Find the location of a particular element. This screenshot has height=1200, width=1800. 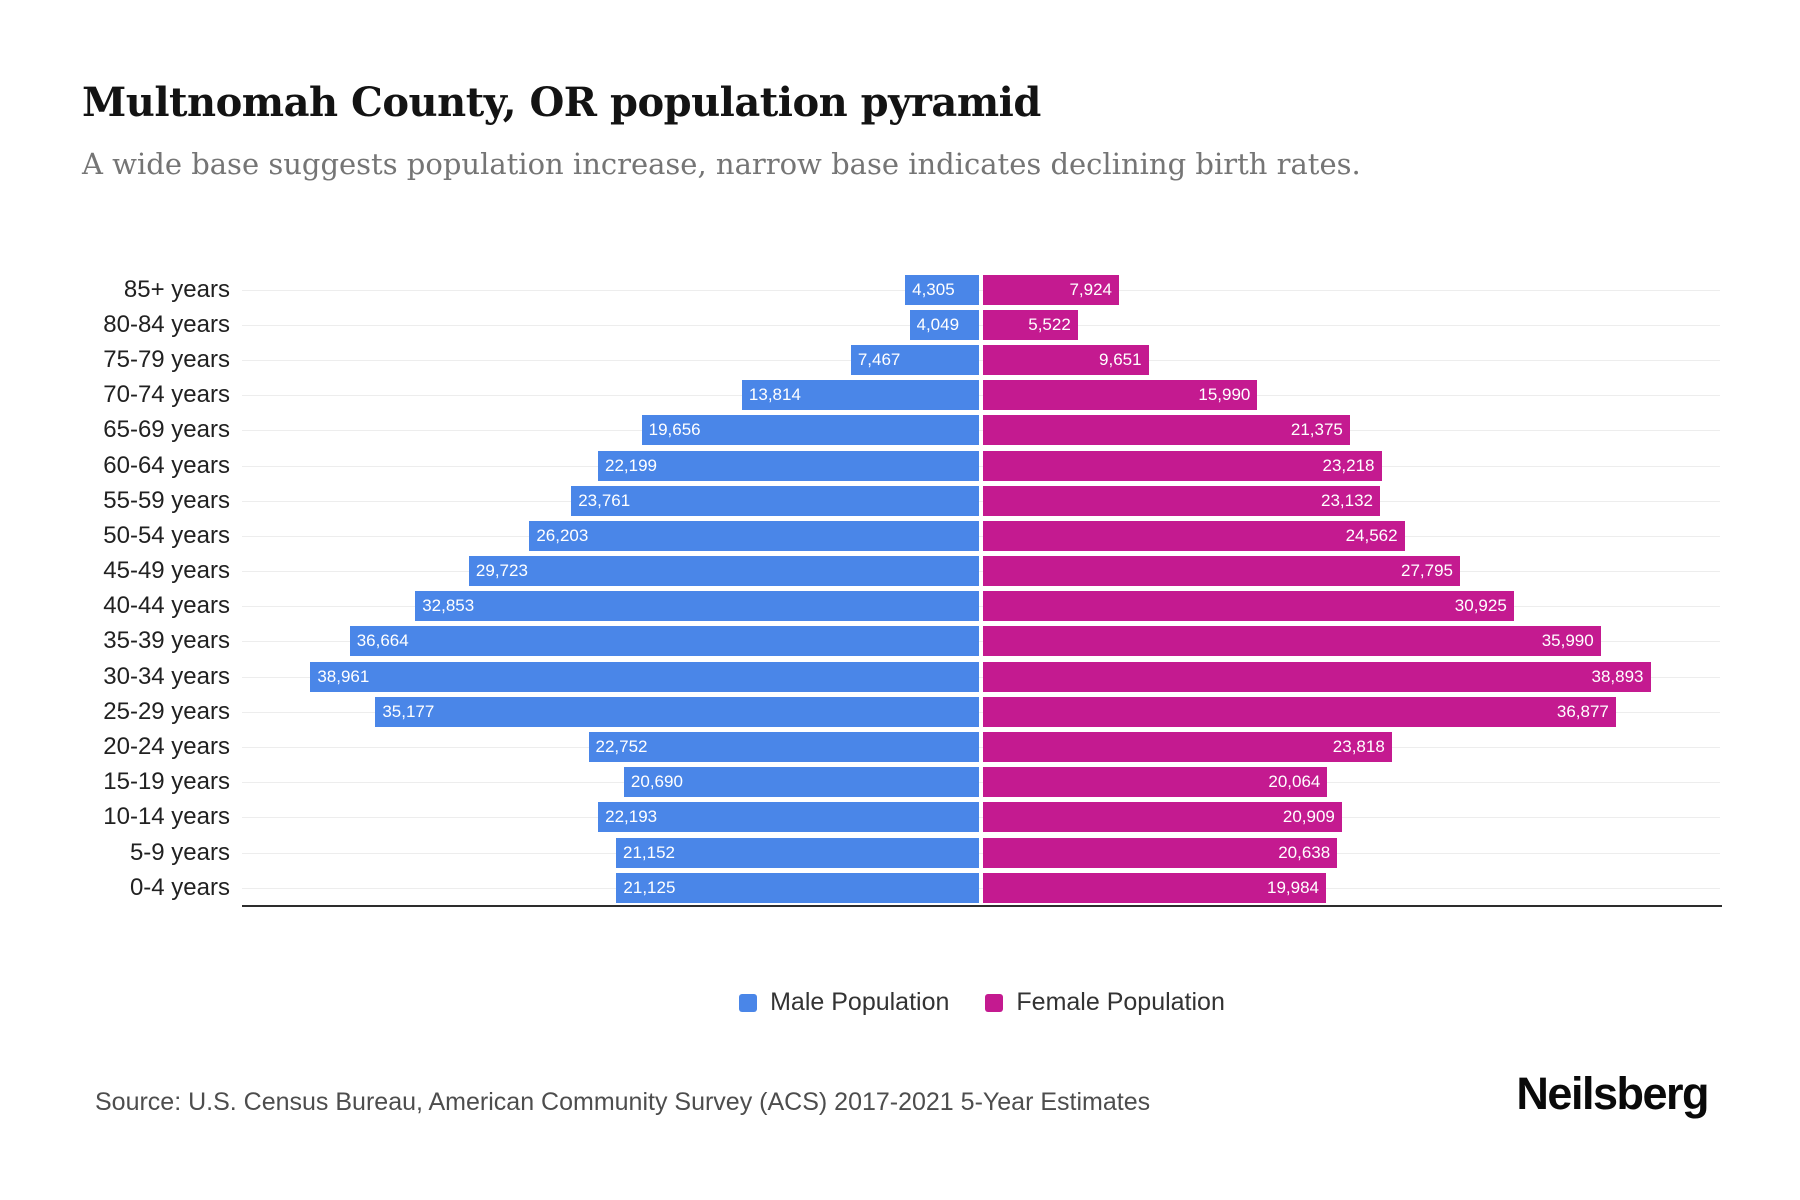

plot-area: 20,690 20,064 is located at coordinates (981, 782).